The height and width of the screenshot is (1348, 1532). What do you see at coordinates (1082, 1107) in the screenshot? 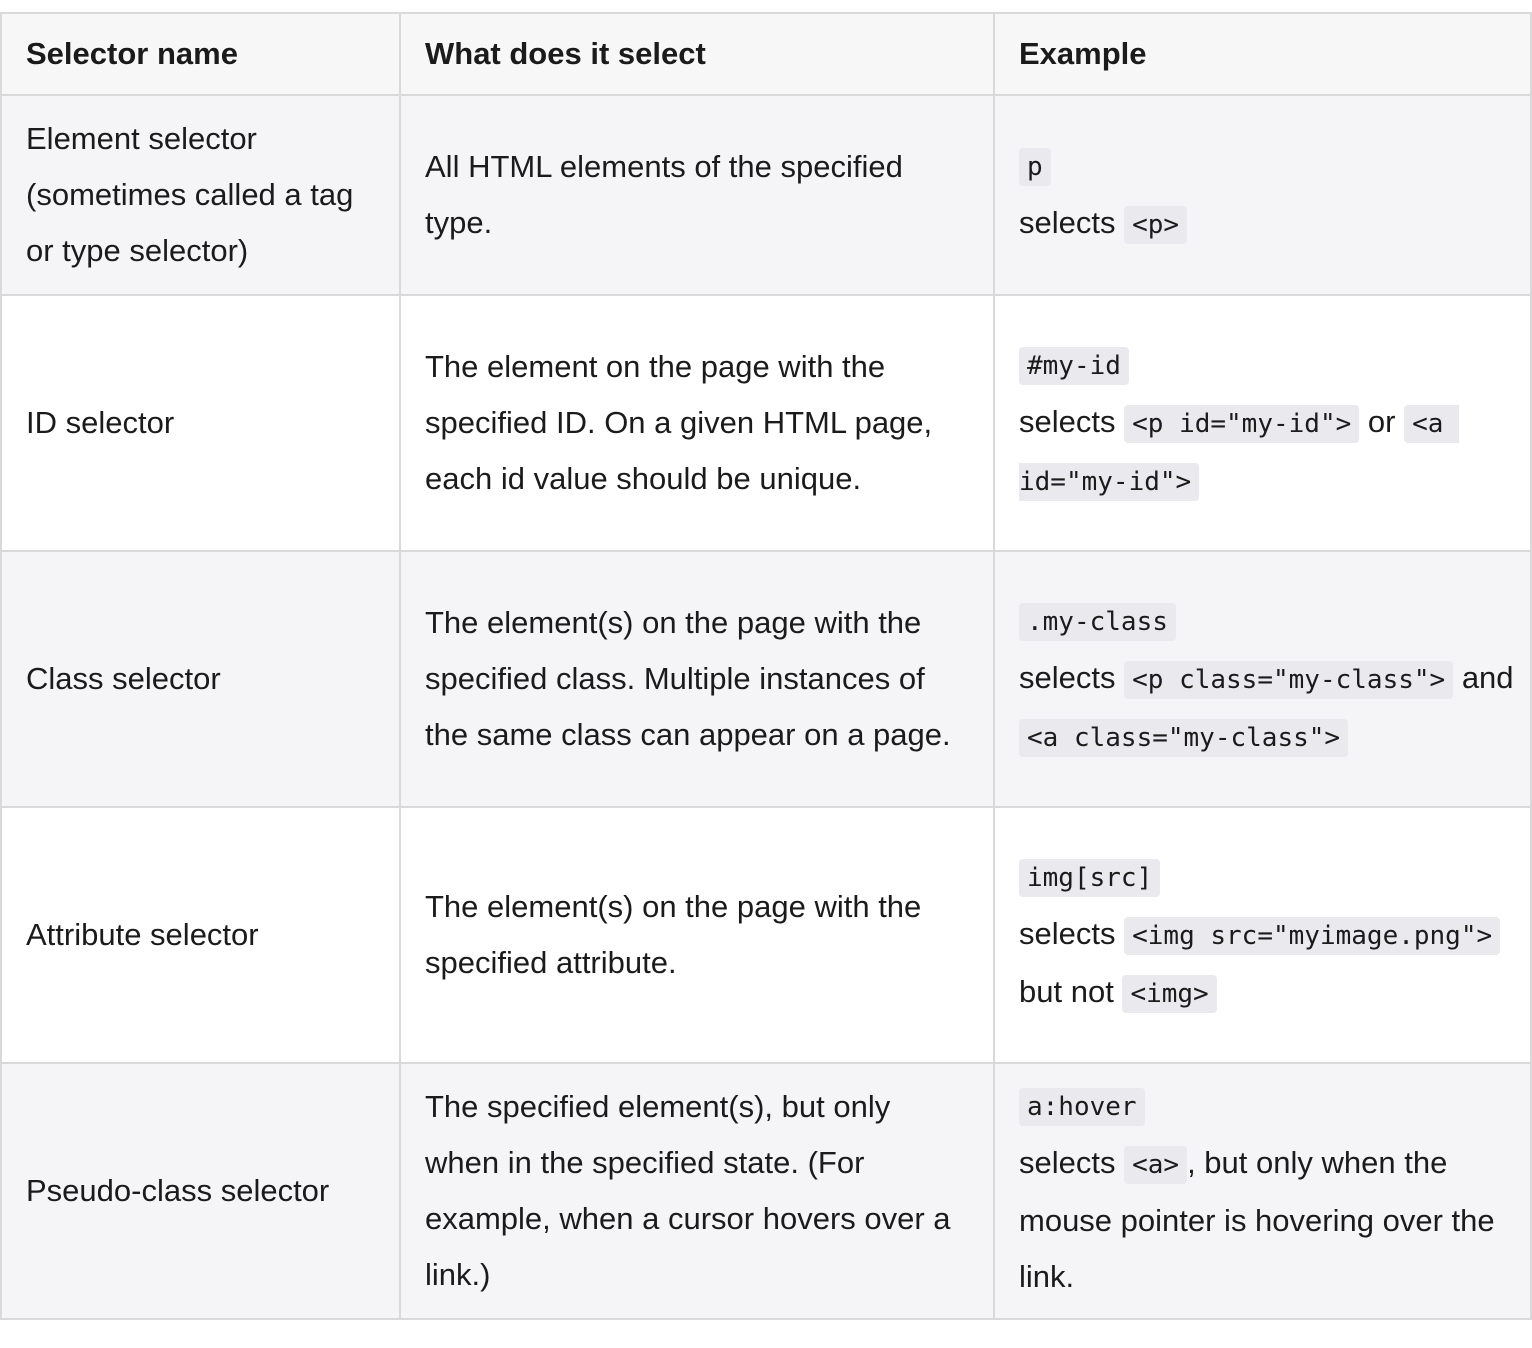
I see `selector-code: a:hover` at bounding box center [1082, 1107].